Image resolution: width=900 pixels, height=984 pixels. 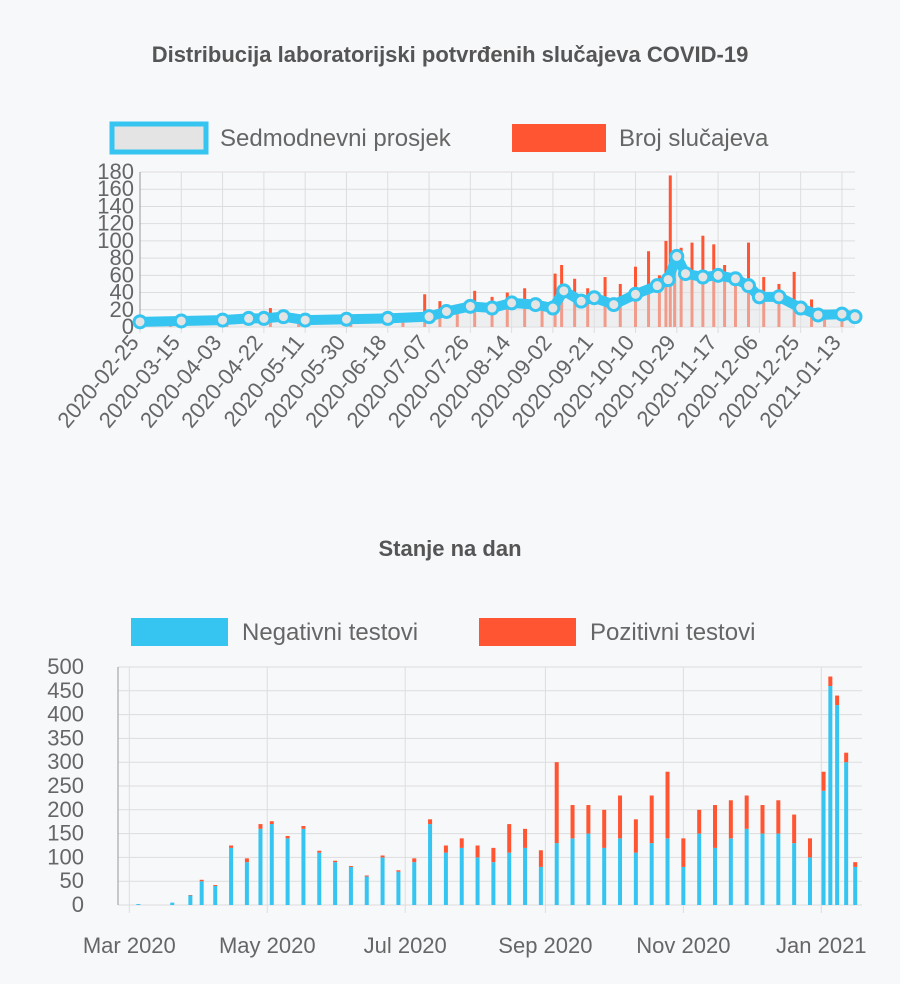 I want to click on y-tick-label: 400, so click(x=65, y=714).